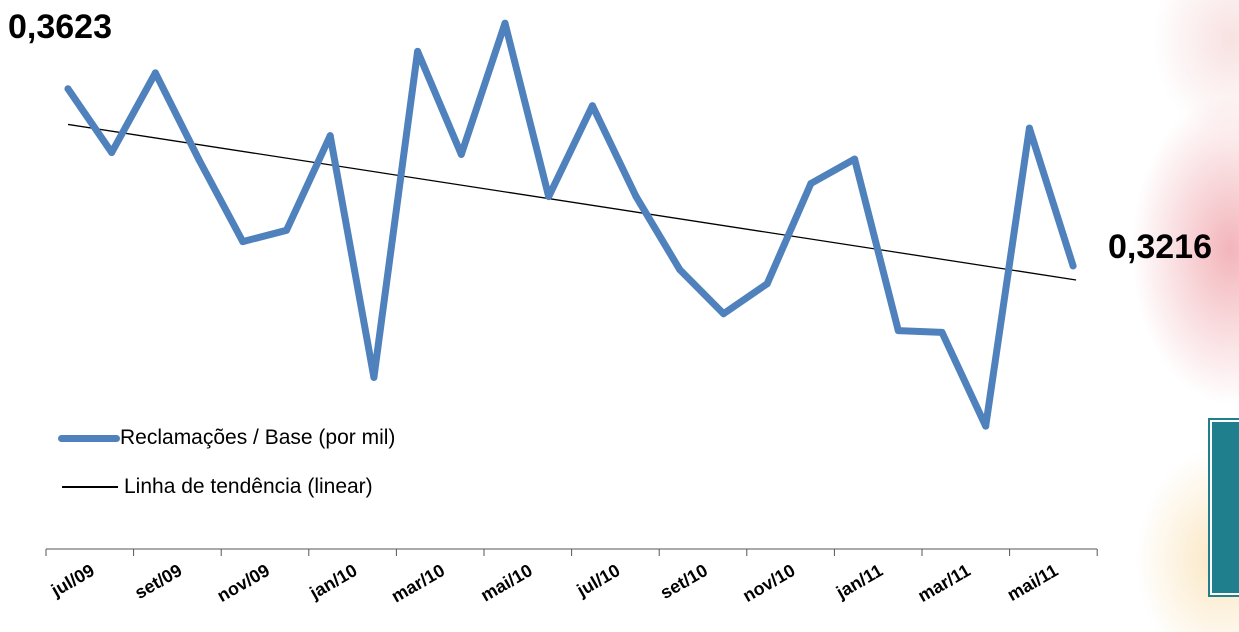  What do you see at coordinates (571, 552) in the screenshot?
I see `x-axis` at bounding box center [571, 552].